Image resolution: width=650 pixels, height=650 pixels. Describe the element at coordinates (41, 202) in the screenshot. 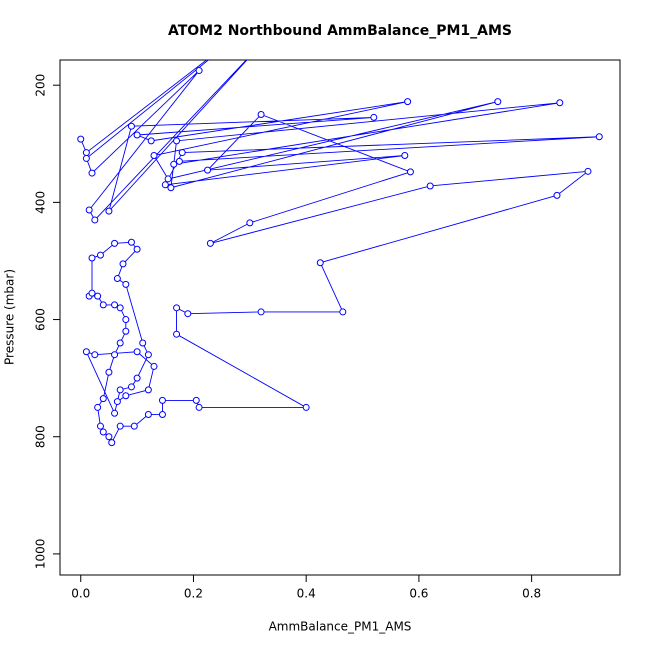

I see `y-tick-label: 400` at that location.